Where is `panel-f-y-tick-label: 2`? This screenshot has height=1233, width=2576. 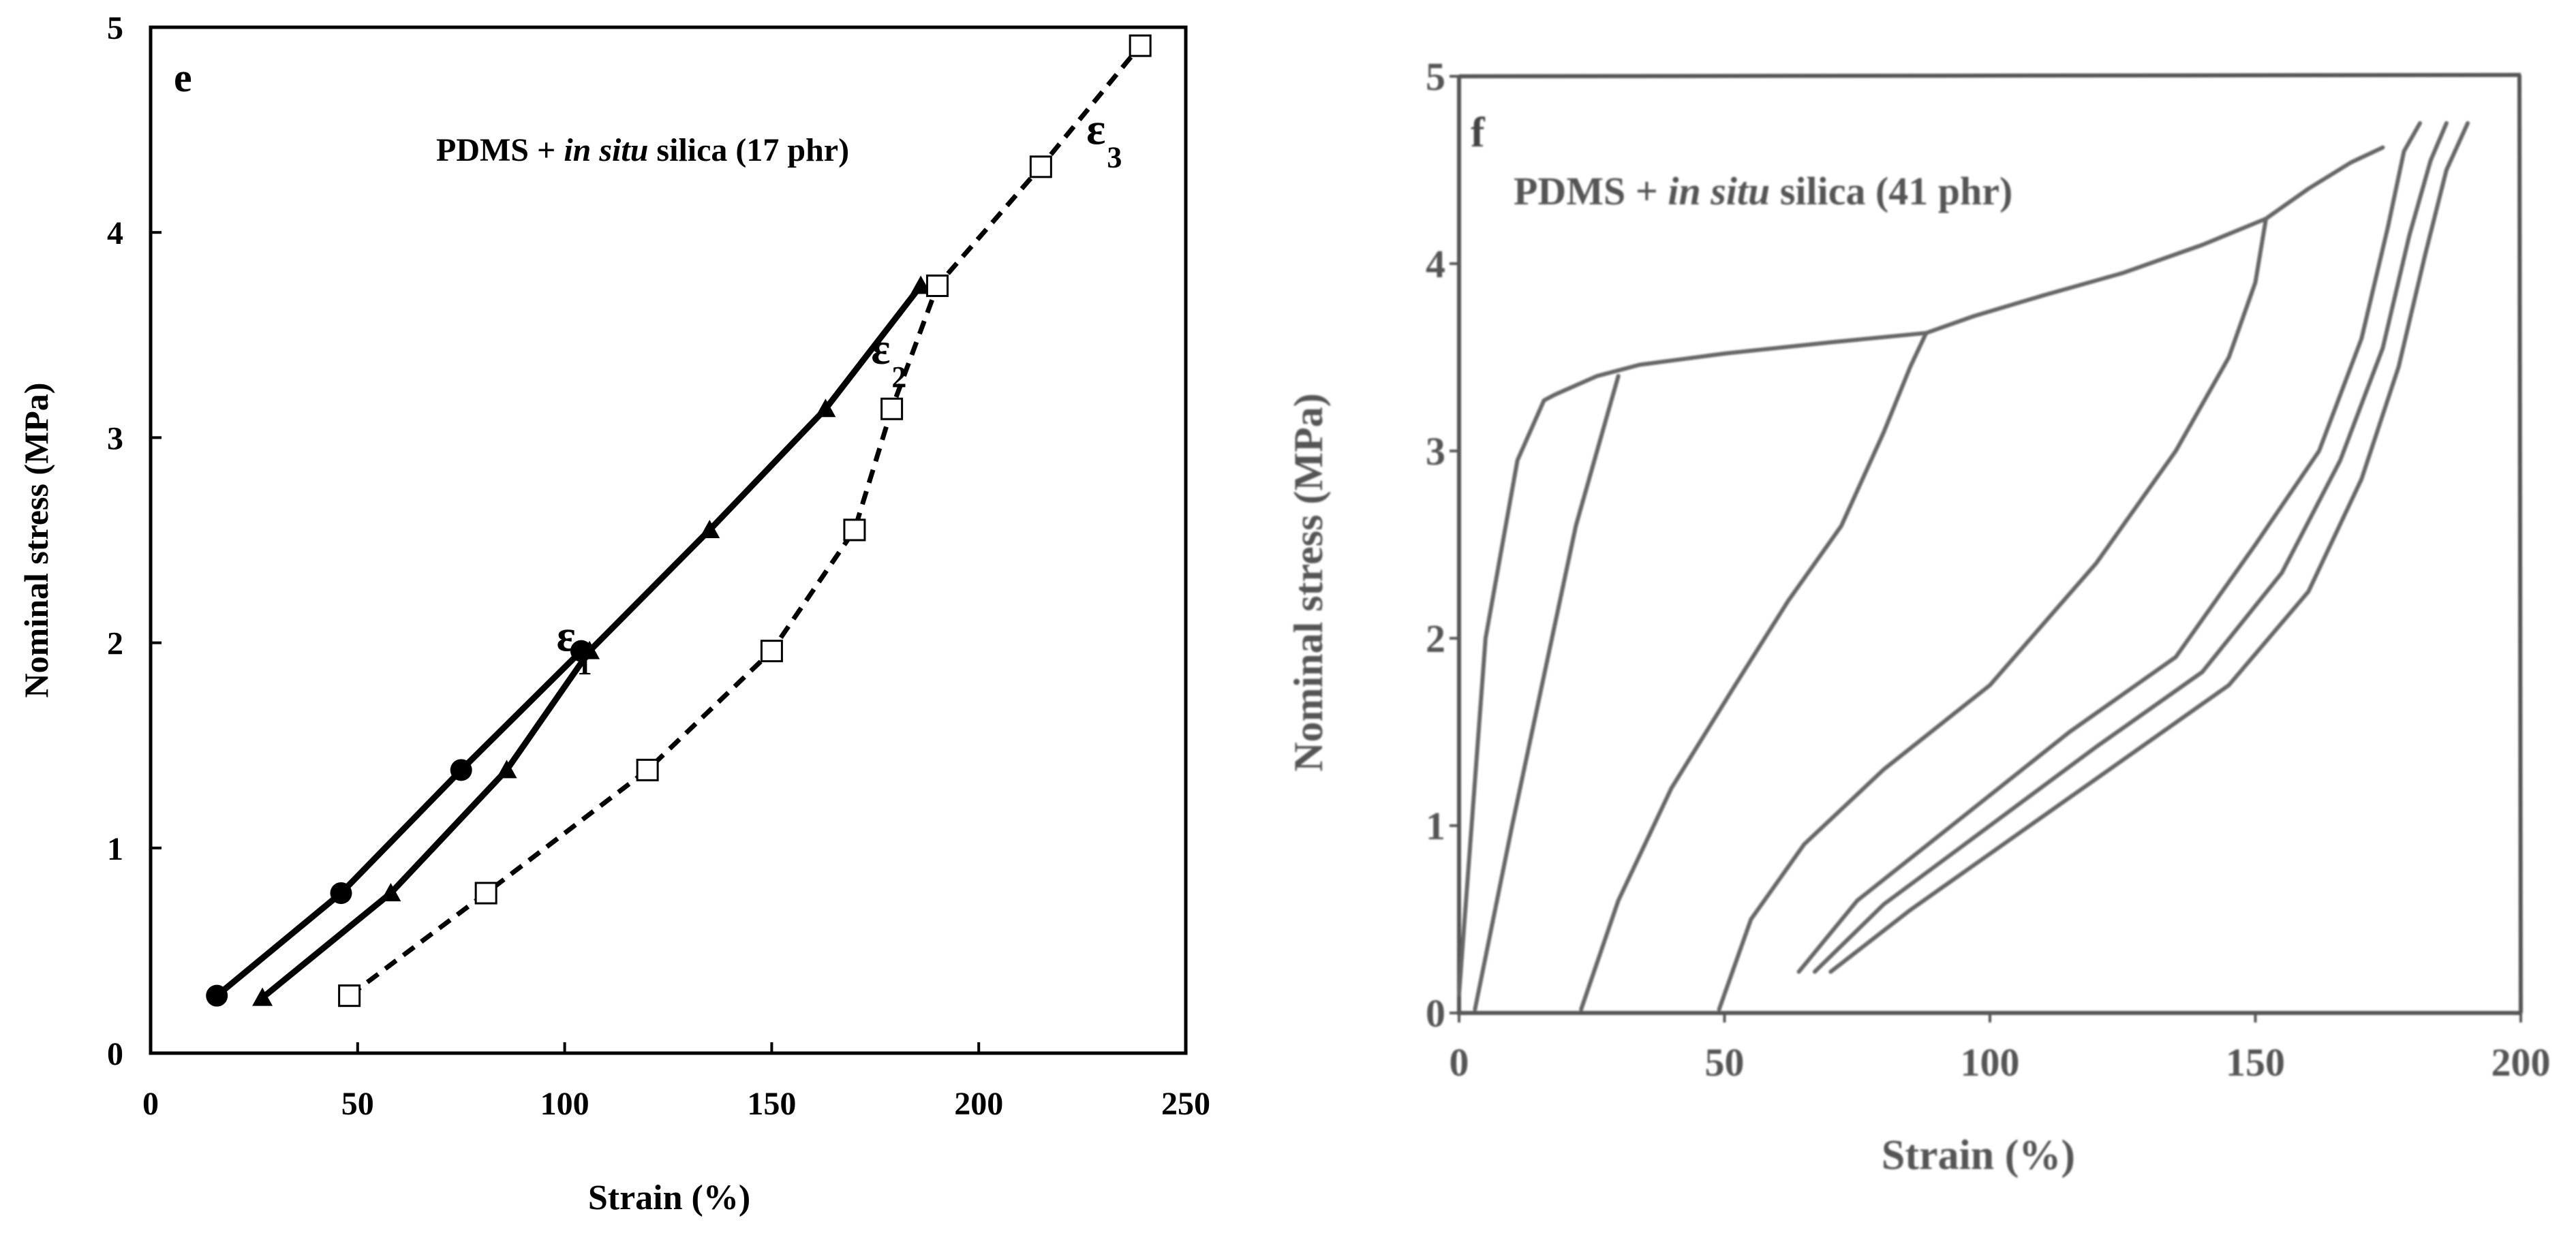
panel-f-y-tick-label: 2 is located at coordinates (1435, 638).